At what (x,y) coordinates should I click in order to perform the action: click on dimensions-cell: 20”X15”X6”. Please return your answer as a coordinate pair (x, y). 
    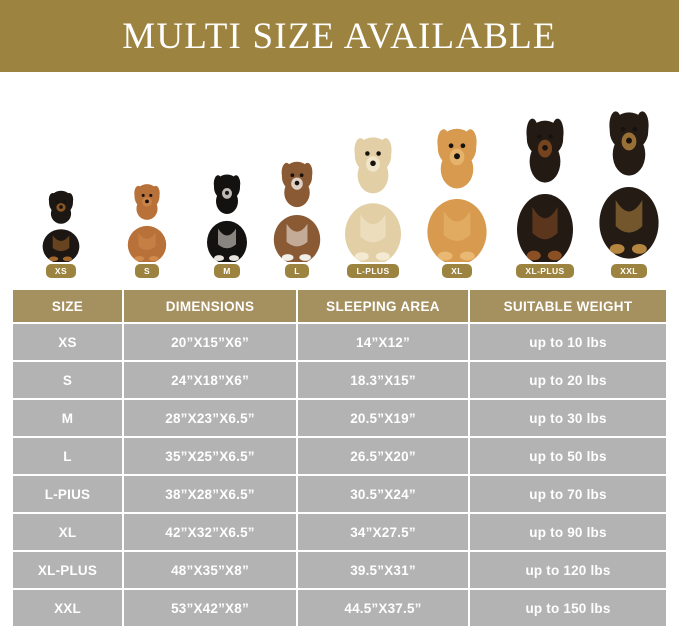
    Looking at the image, I should click on (211, 343).